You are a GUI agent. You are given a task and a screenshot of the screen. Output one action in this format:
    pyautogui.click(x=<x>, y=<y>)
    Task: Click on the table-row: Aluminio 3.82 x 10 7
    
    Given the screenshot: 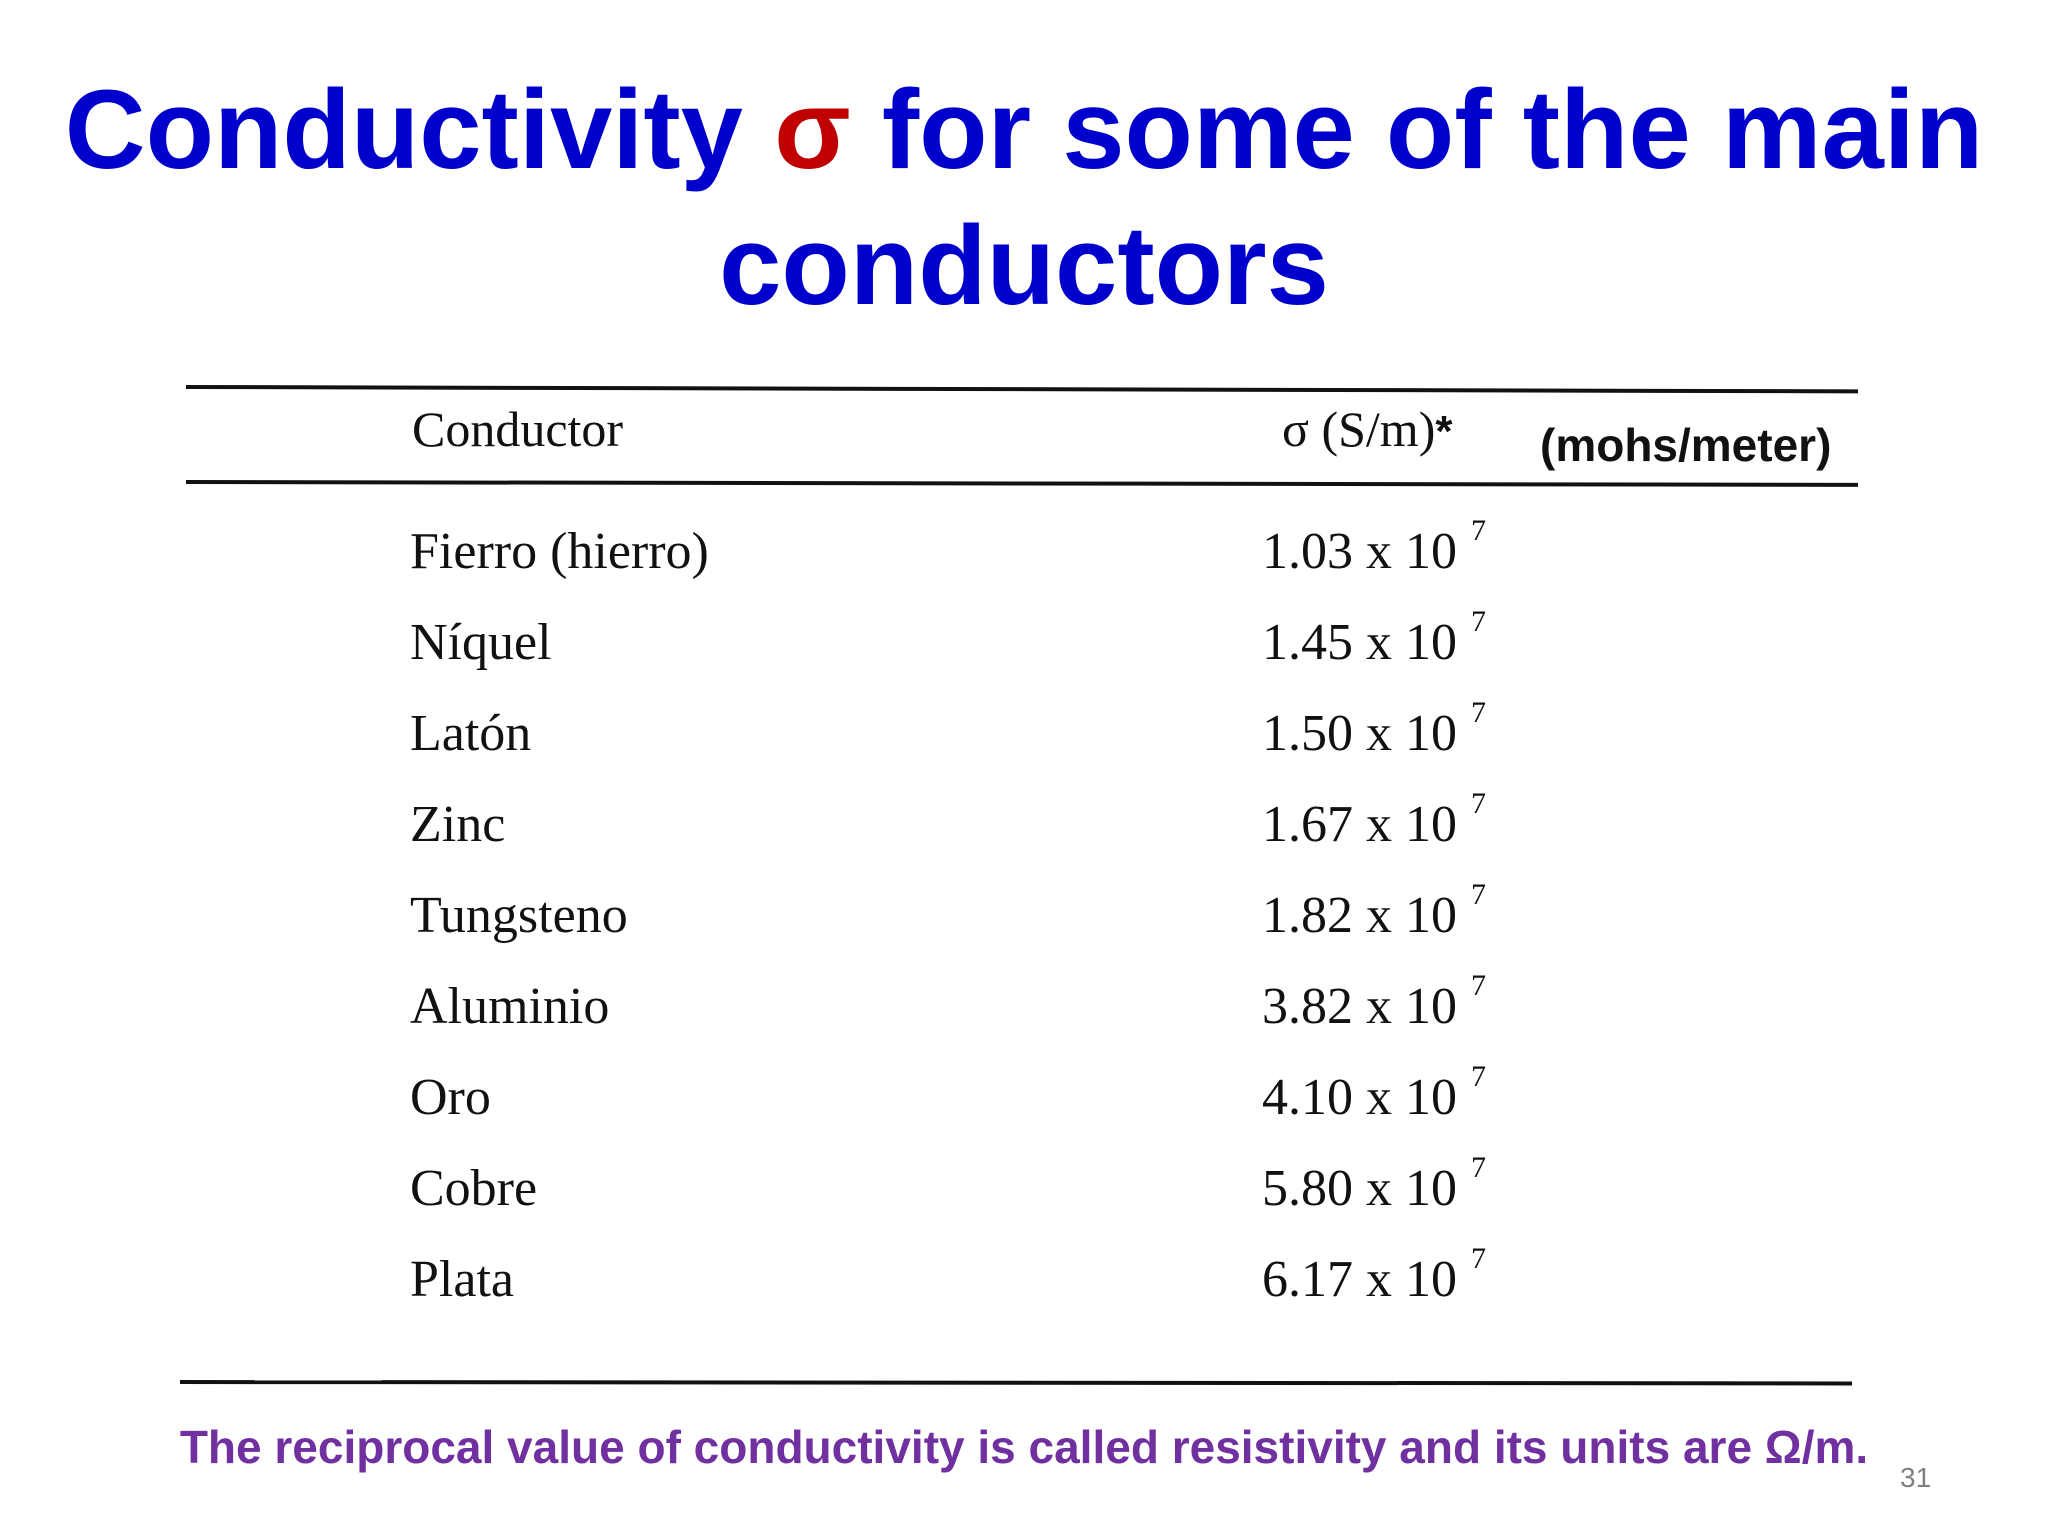 What is the action you would take?
    pyautogui.click(x=1024, y=1013)
    